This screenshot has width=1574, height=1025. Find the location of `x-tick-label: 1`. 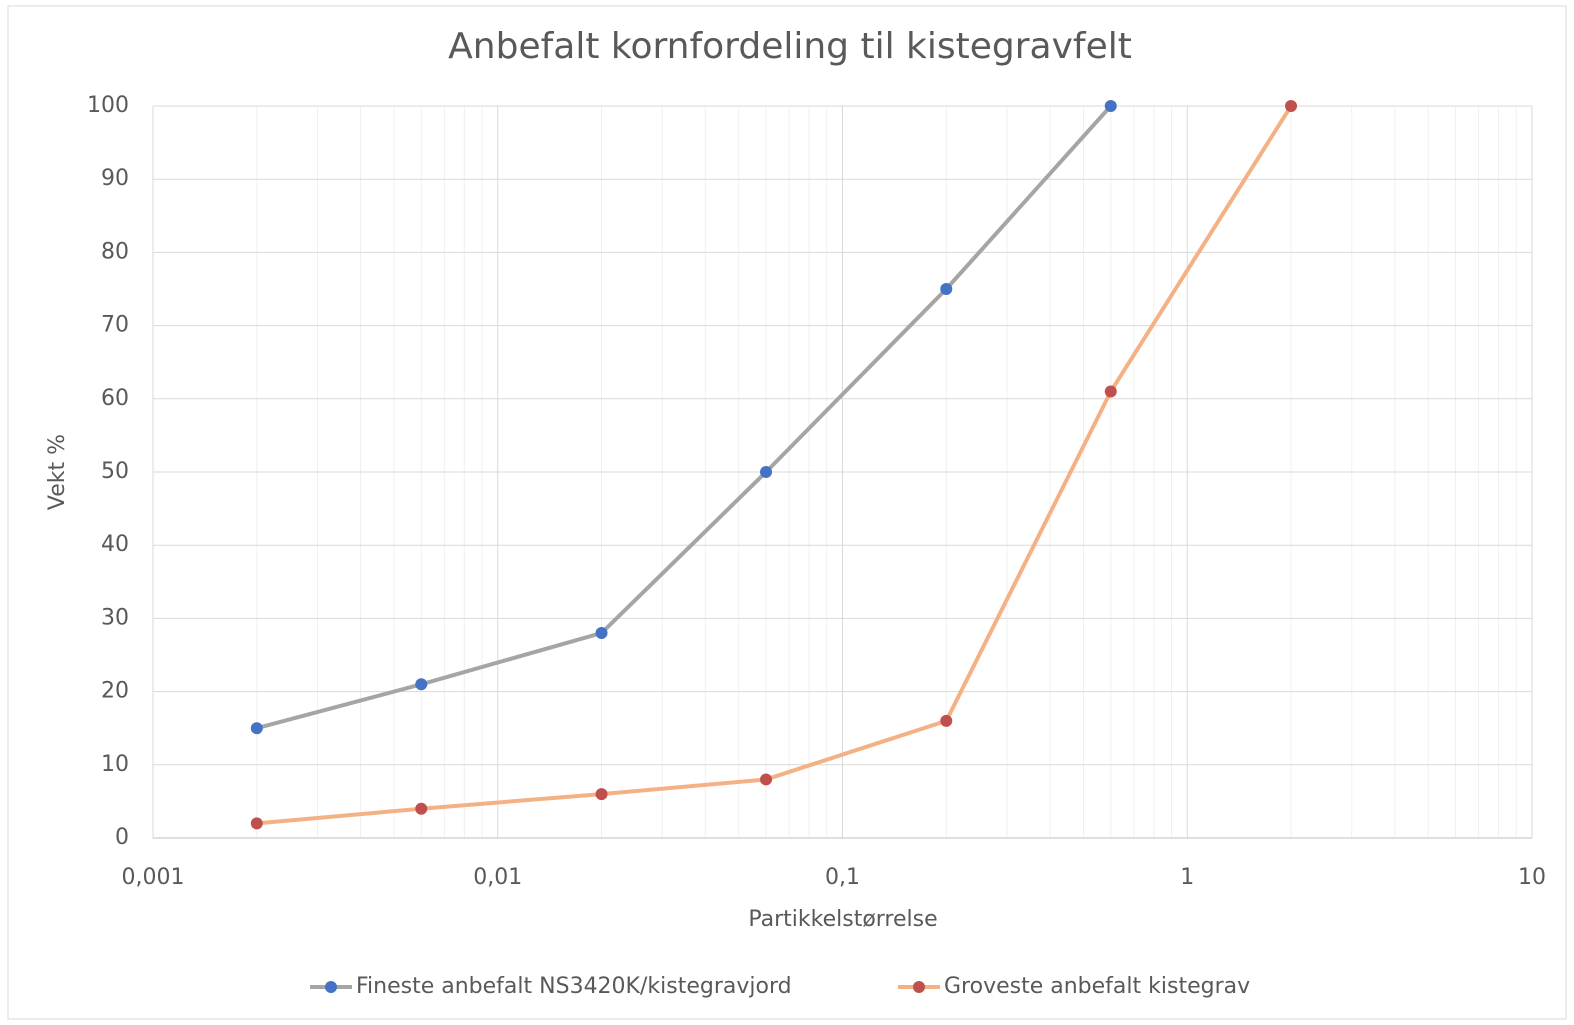

x-tick-label: 1 is located at coordinates (1187, 877).